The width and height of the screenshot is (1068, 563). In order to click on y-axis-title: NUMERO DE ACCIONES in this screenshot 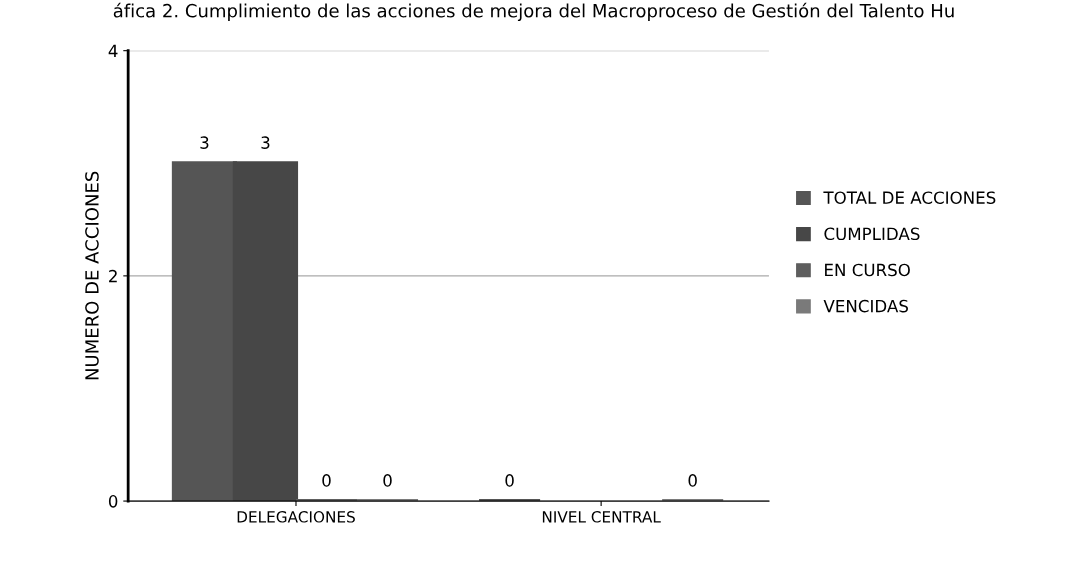, I will do `click(92, 275)`.